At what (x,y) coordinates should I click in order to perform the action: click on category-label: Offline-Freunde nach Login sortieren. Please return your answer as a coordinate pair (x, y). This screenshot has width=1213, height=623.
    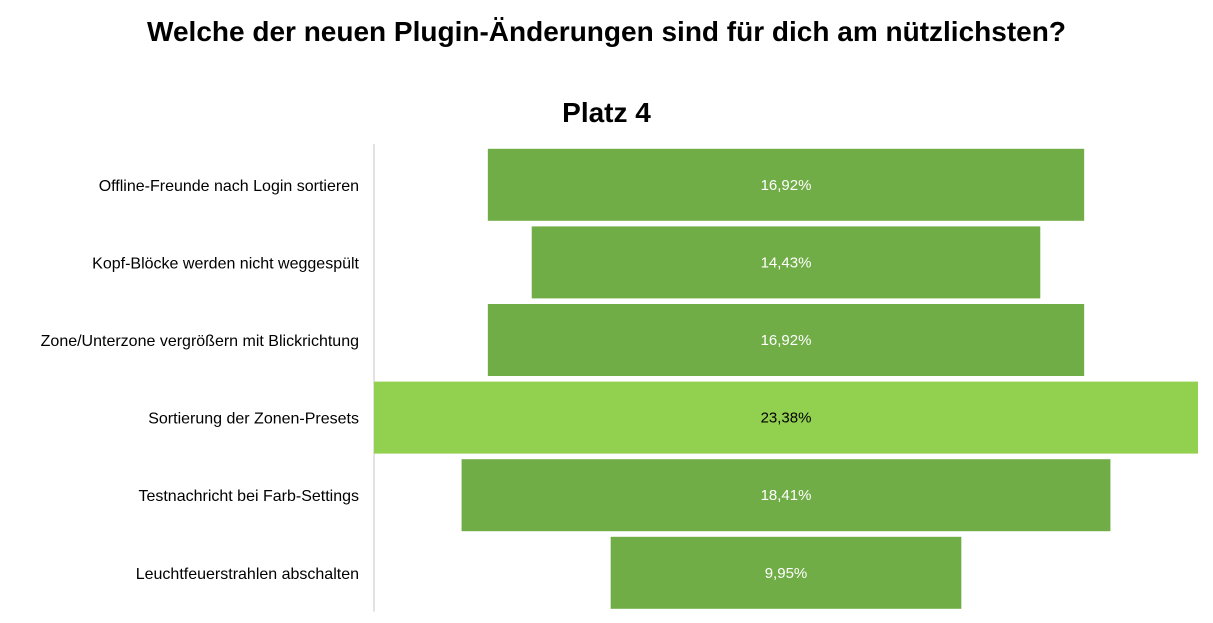
    Looking at the image, I should click on (229, 186).